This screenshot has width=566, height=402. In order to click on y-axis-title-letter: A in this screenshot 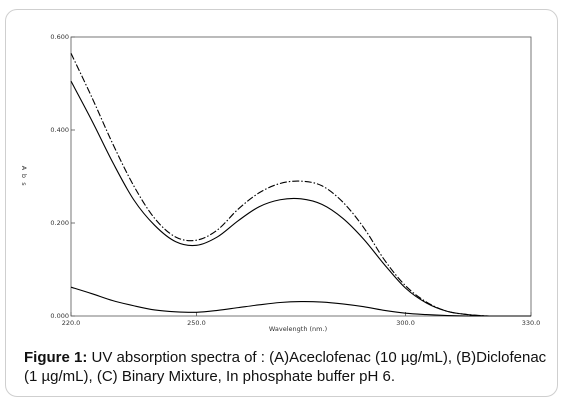, I will do `click(24, 168)`.